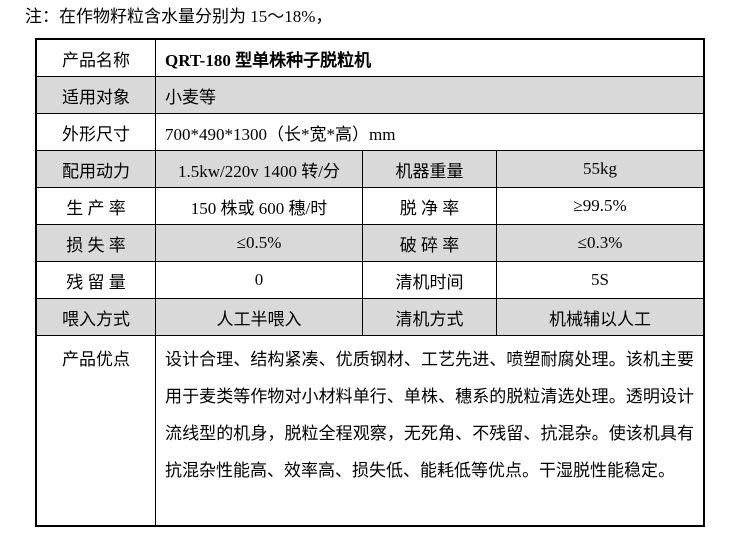 The image size is (730, 545). I want to click on row-value-threshing-rate: ≥99.5%, so click(600, 205).